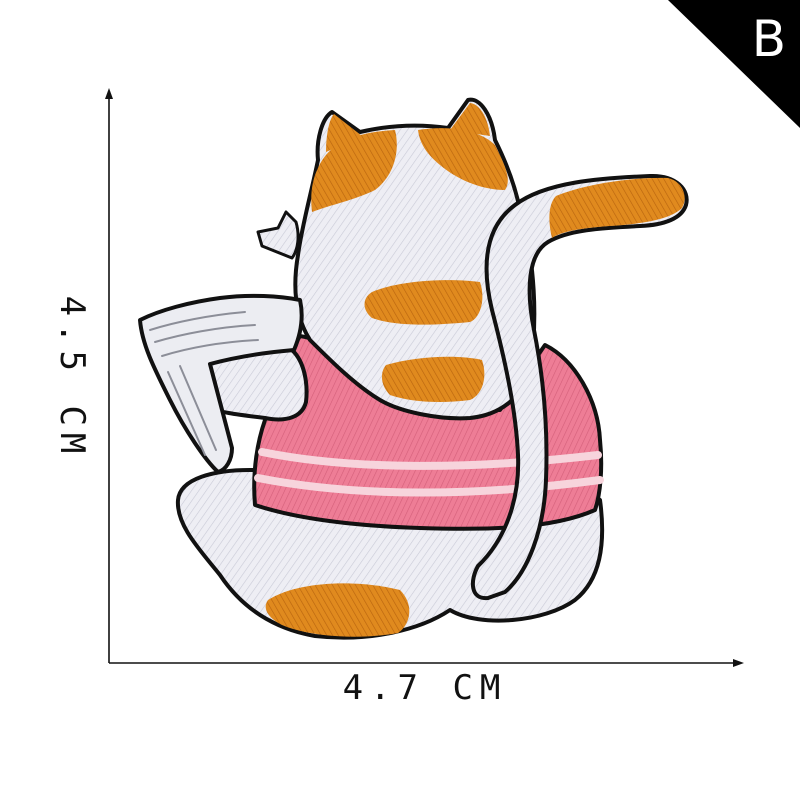 The image size is (800, 800). I want to click on whisker-tuft, so click(278, 235).